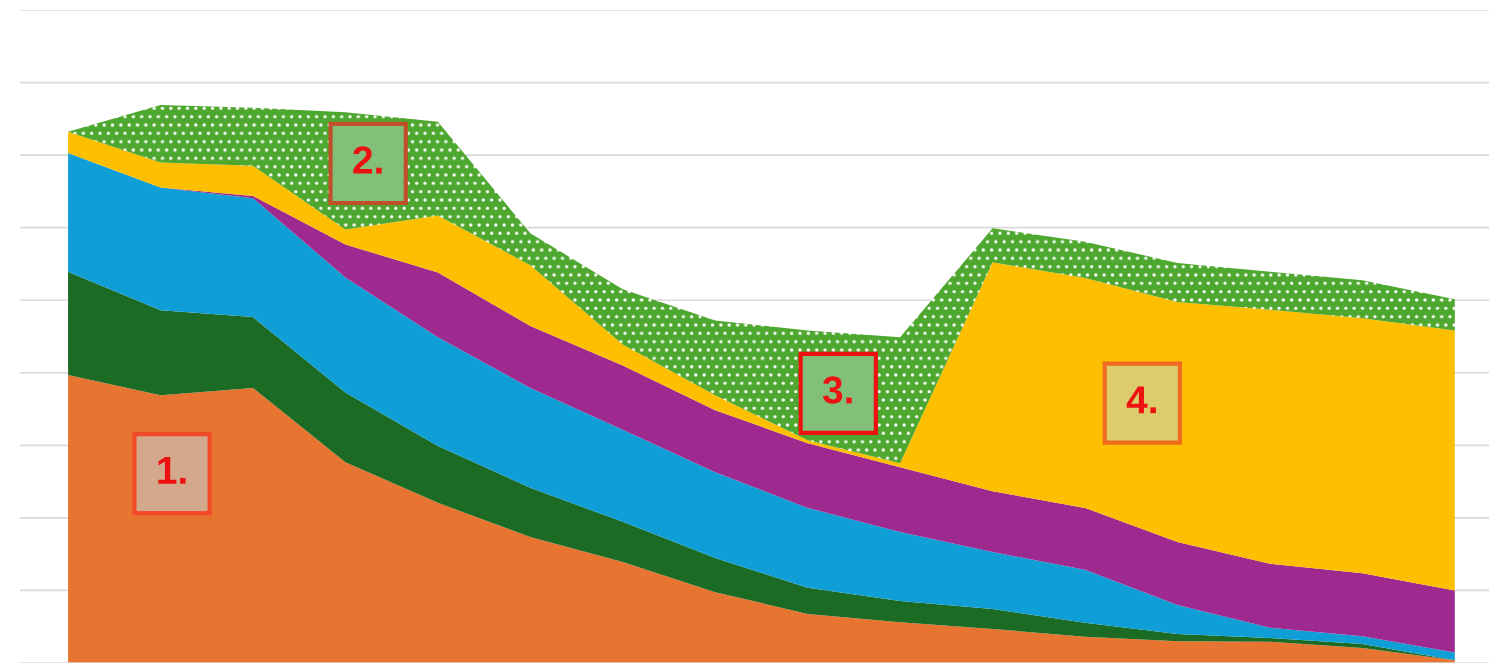 The image size is (1489, 663). What do you see at coordinates (367, 160) in the screenshot?
I see `annotation: 2.` at bounding box center [367, 160].